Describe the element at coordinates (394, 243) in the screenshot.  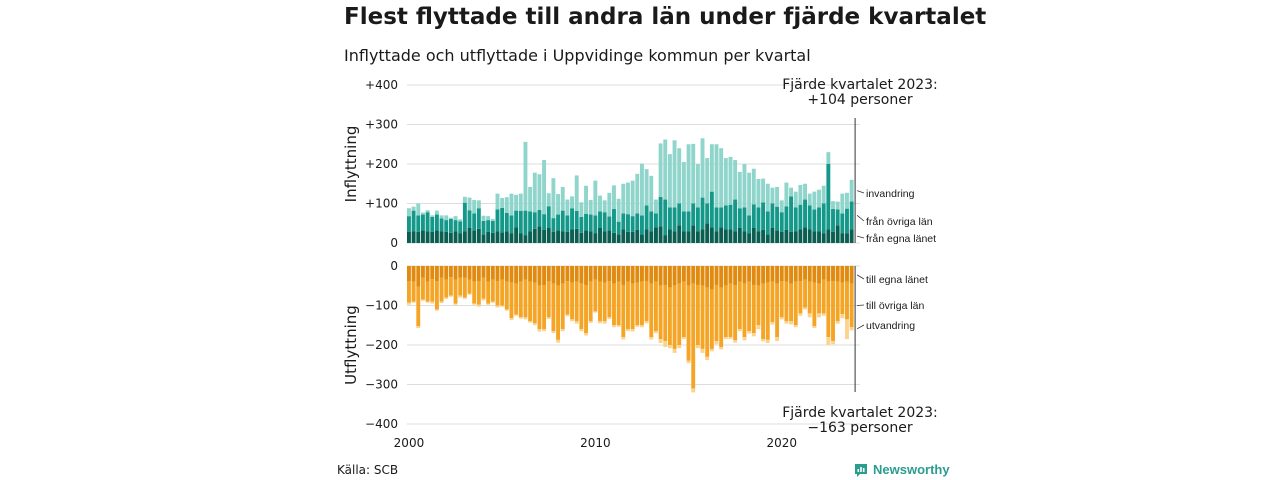
I see `inflow-y-tick-label: 0` at that location.